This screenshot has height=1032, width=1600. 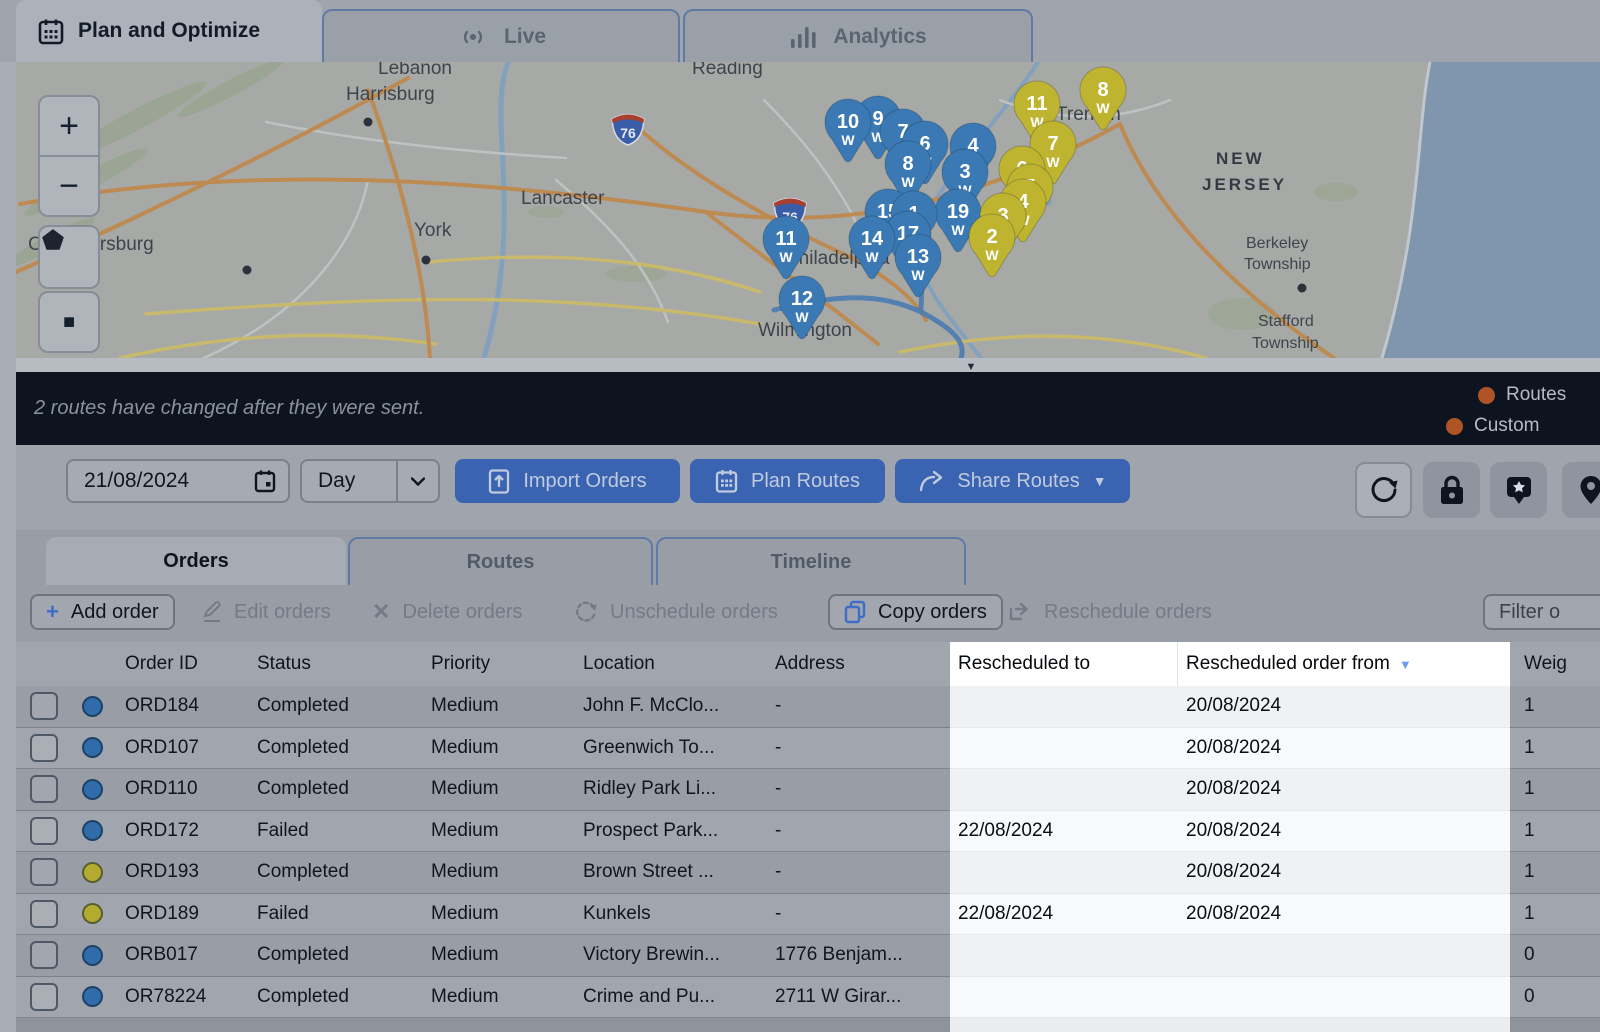 I want to click on cell-order-id: ORD193, so click(x=178, y=873).